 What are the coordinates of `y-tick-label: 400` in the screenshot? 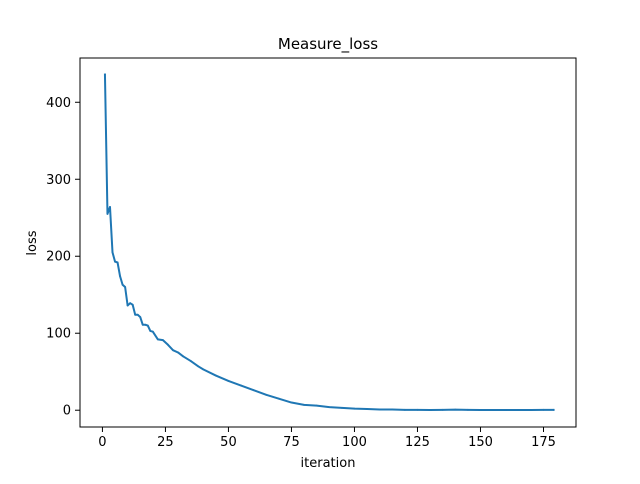 It's located at (58, 103).